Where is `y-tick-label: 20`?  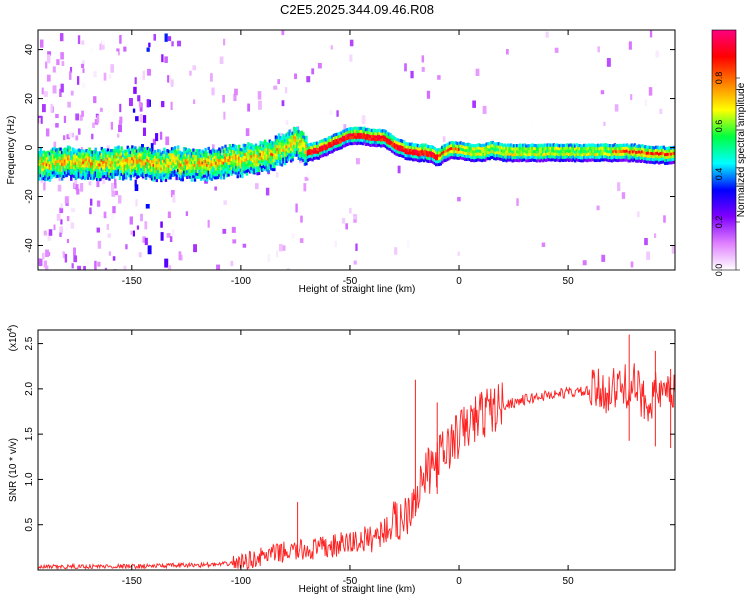
y-tick-label: 20 is located at coordinates (29, 99).